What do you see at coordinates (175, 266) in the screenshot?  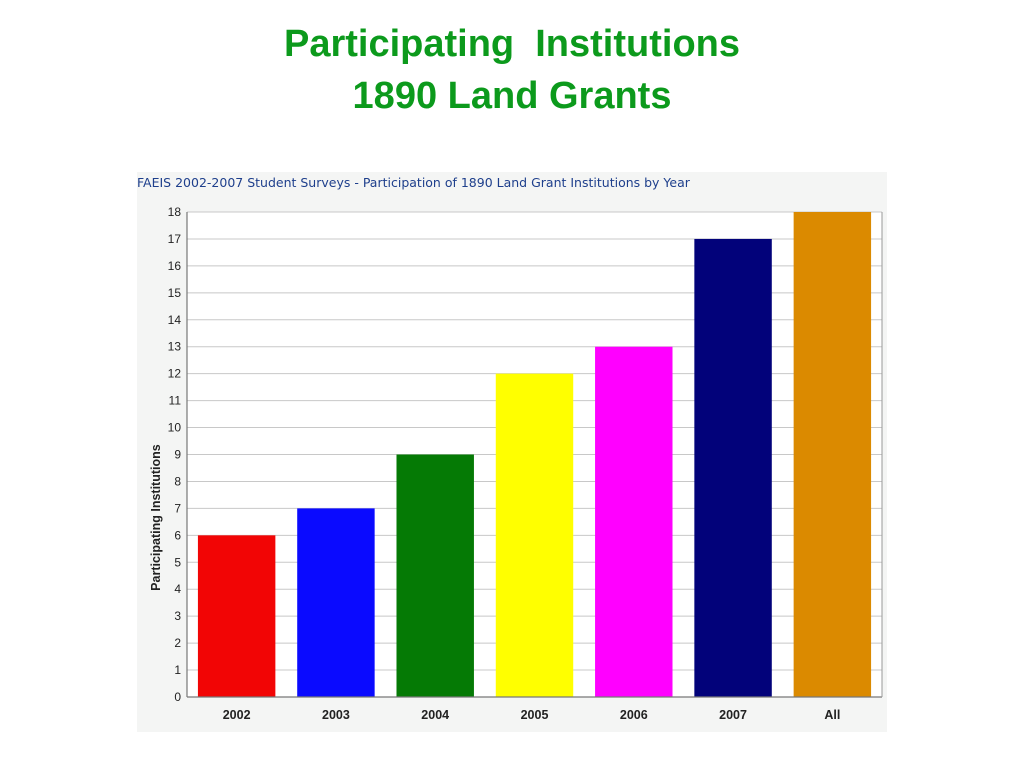 I see `y-tick-label: 16` at bounding box center [175, 266].